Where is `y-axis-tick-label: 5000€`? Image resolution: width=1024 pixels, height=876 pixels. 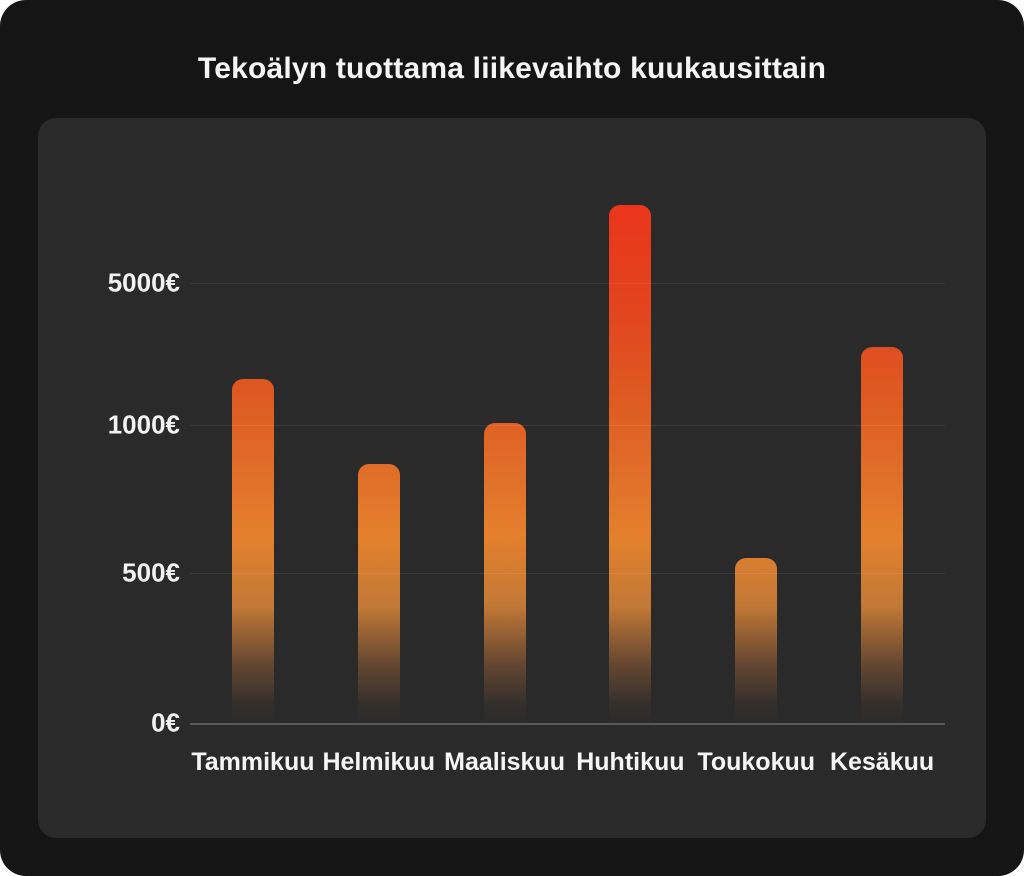 y-axis-tick-label: 5000€ is located at coordinates (143, 282).